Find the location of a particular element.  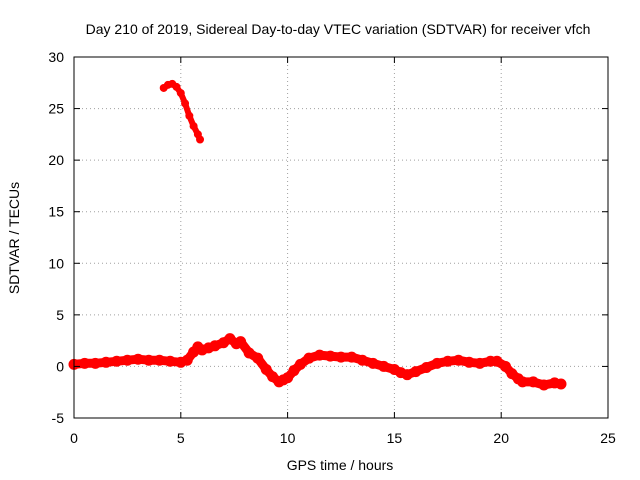

y-tick-label: -5 is located at coordinates (58, 418).